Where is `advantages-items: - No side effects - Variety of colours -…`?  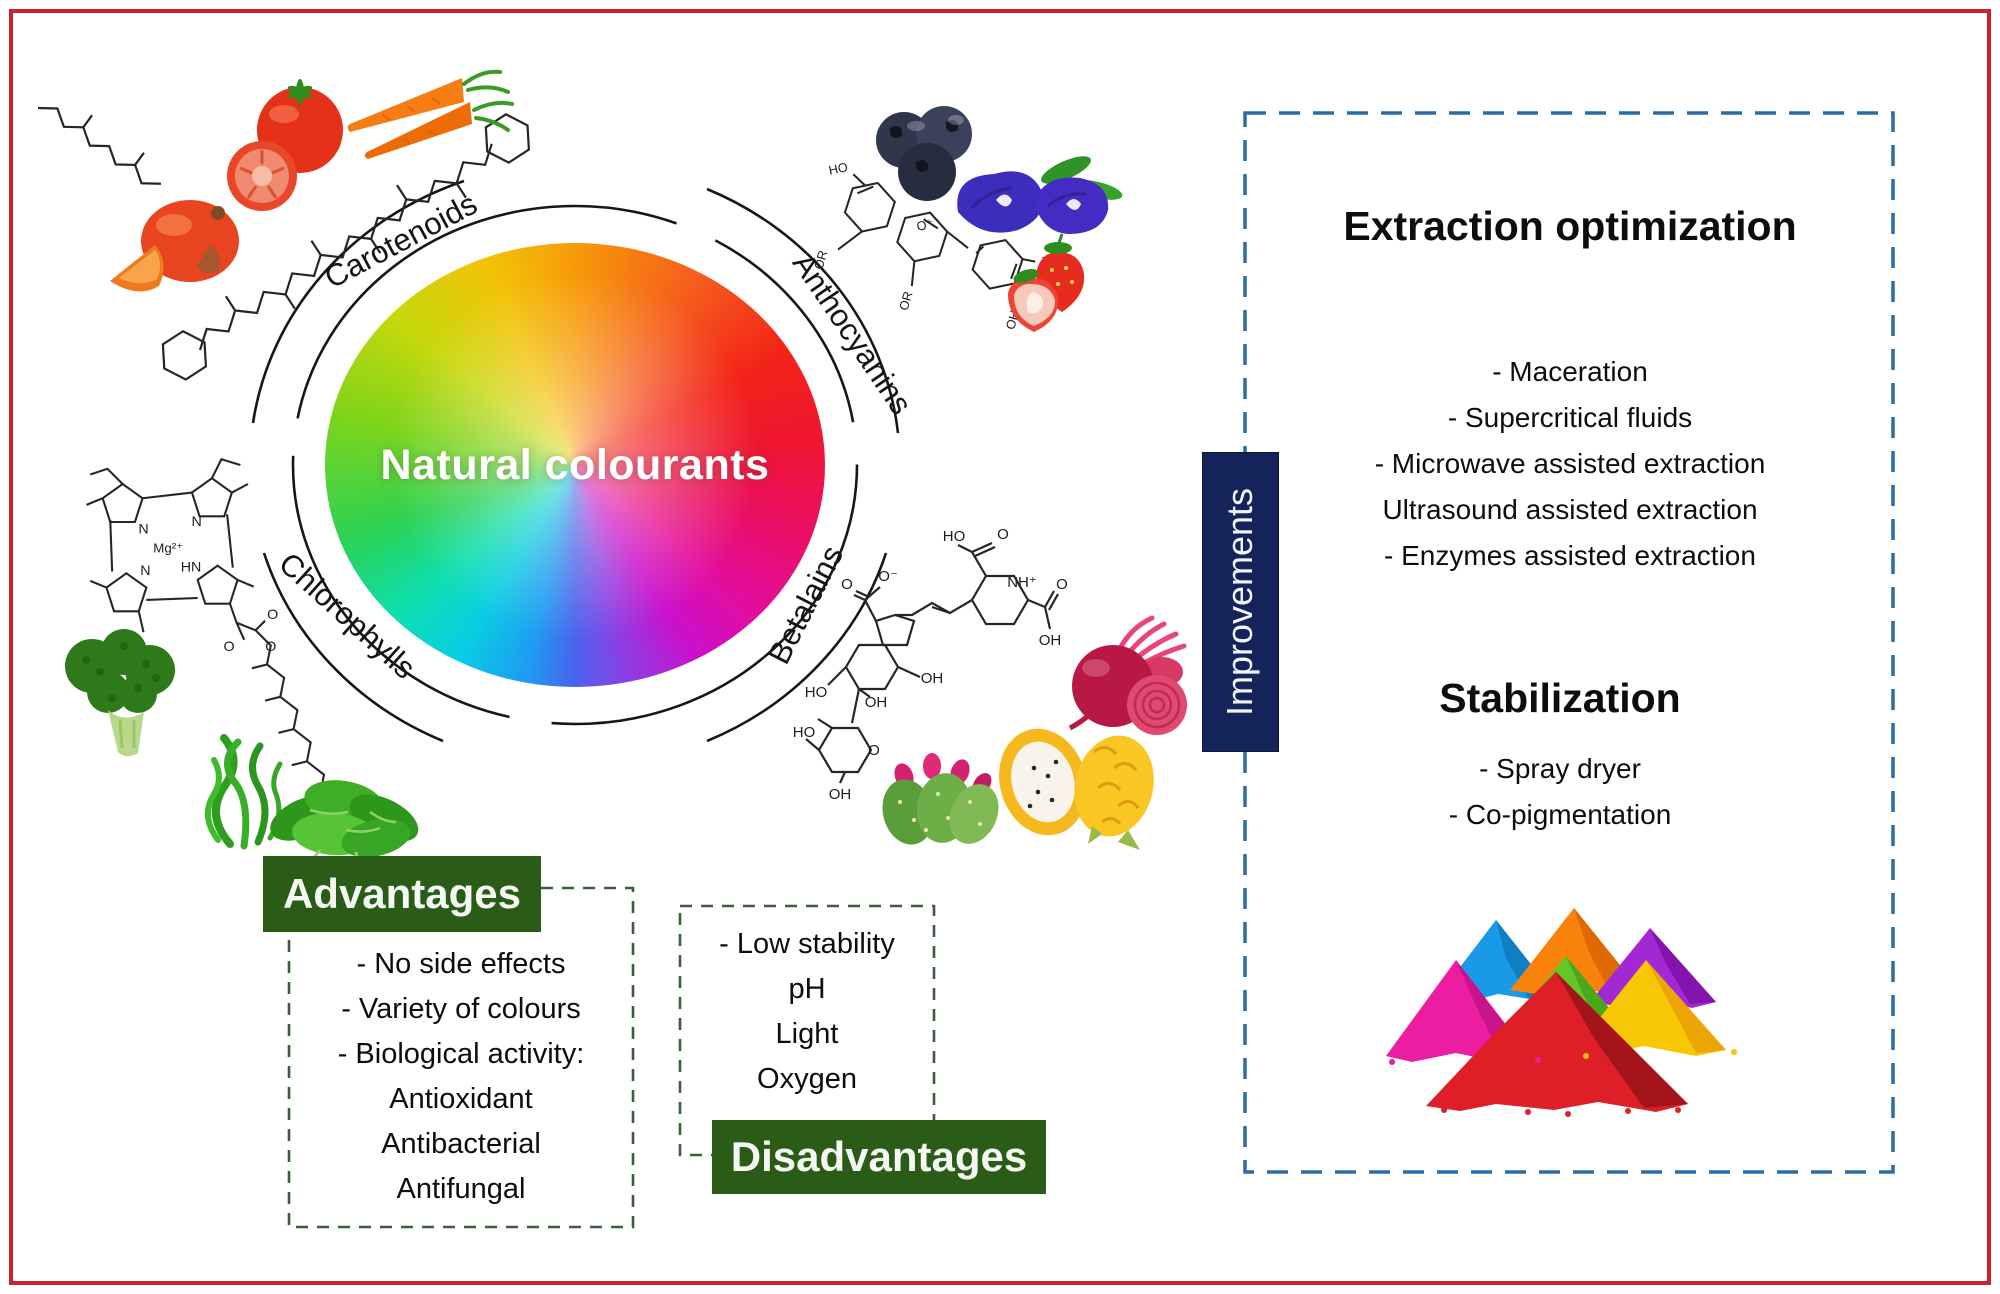
advantages-items: - No side effects - Variety of colours -… is located at coordinates (461, 1077).